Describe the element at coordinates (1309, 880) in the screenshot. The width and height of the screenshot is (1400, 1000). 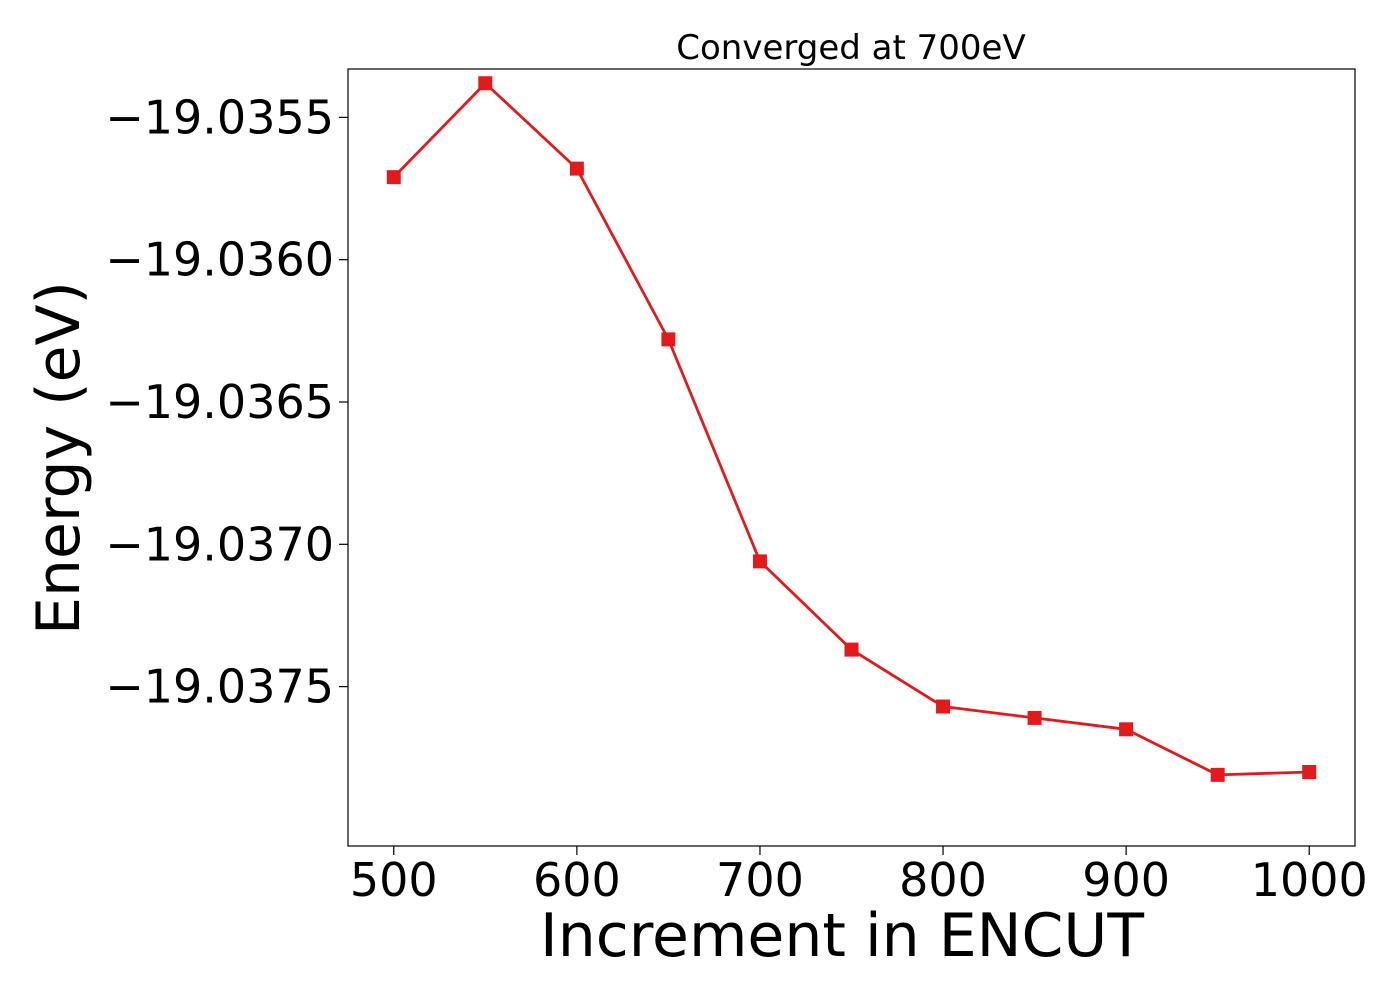
I see `x-tick-label: 1000` at that location.